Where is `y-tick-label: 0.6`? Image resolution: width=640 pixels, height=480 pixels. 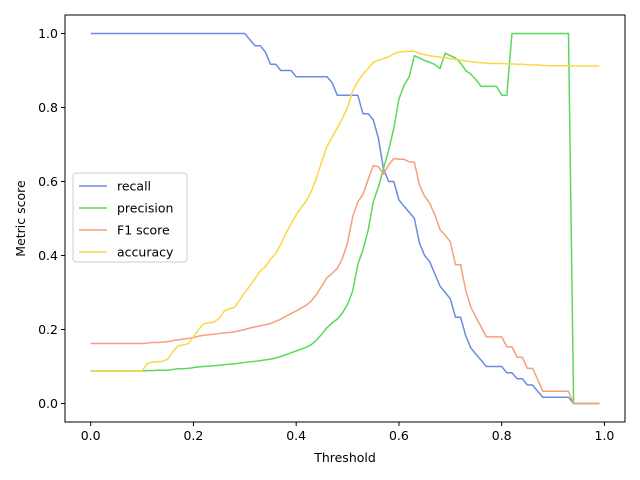 y-tick-label: 0.6 is located at coordinates (48, 181).